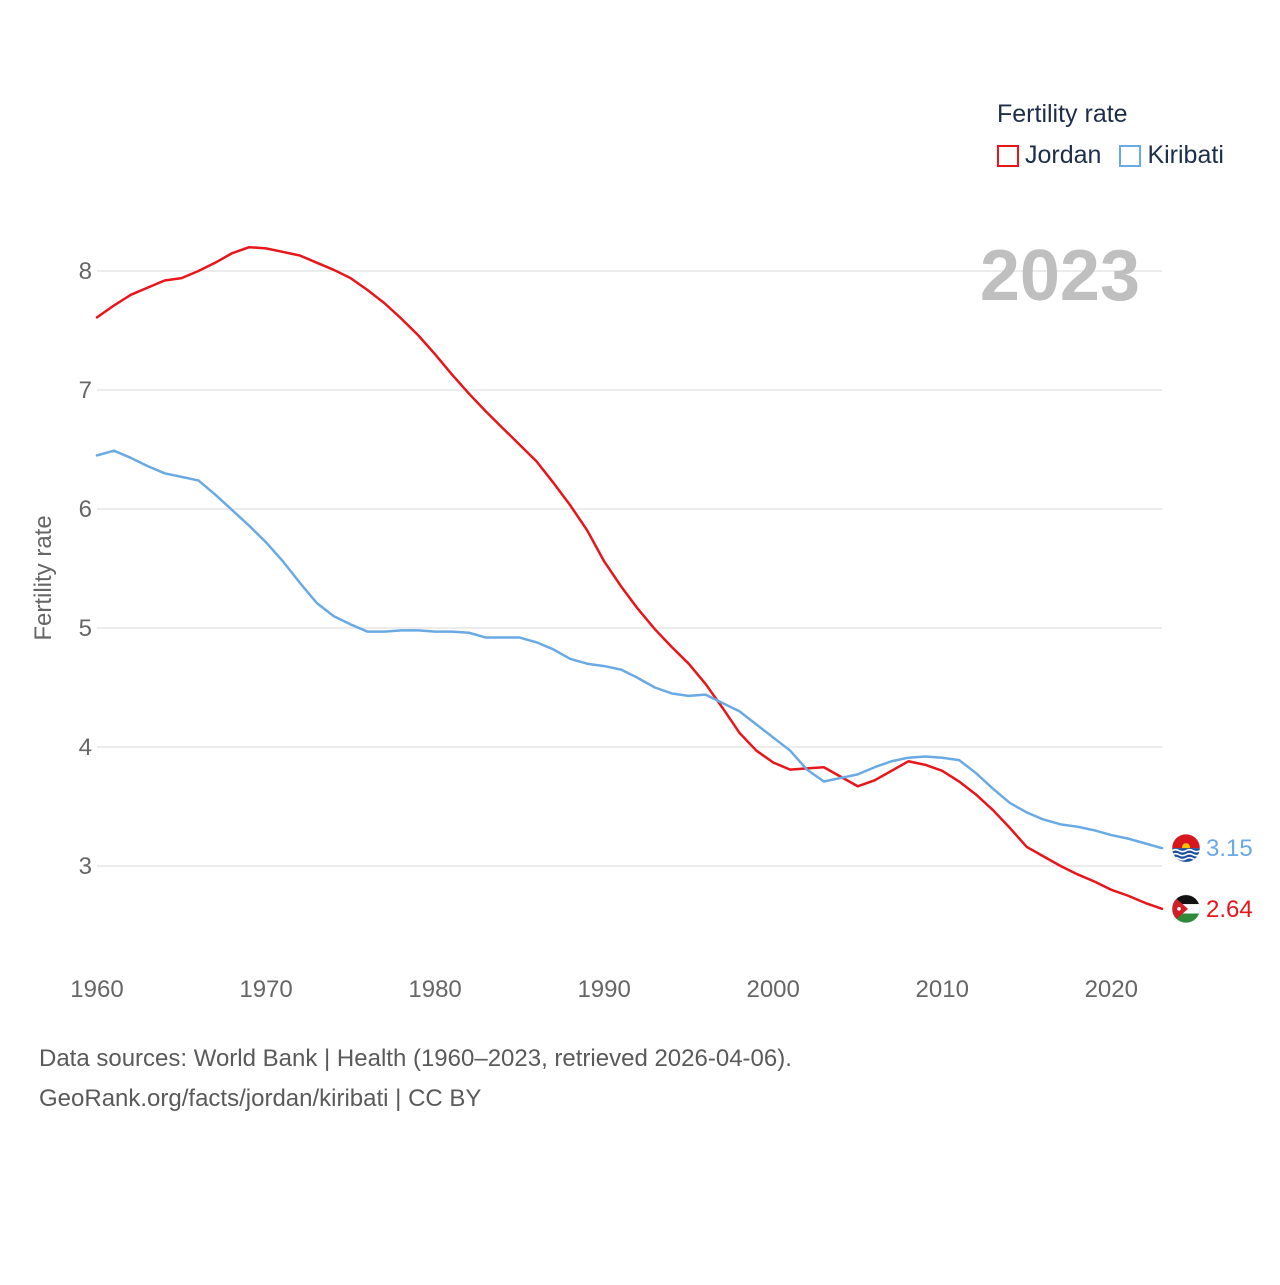  Describe the element at coordinates (1185, 155) in the screenshot. I see `legend-label-kiribati: Kiribati` at that location.